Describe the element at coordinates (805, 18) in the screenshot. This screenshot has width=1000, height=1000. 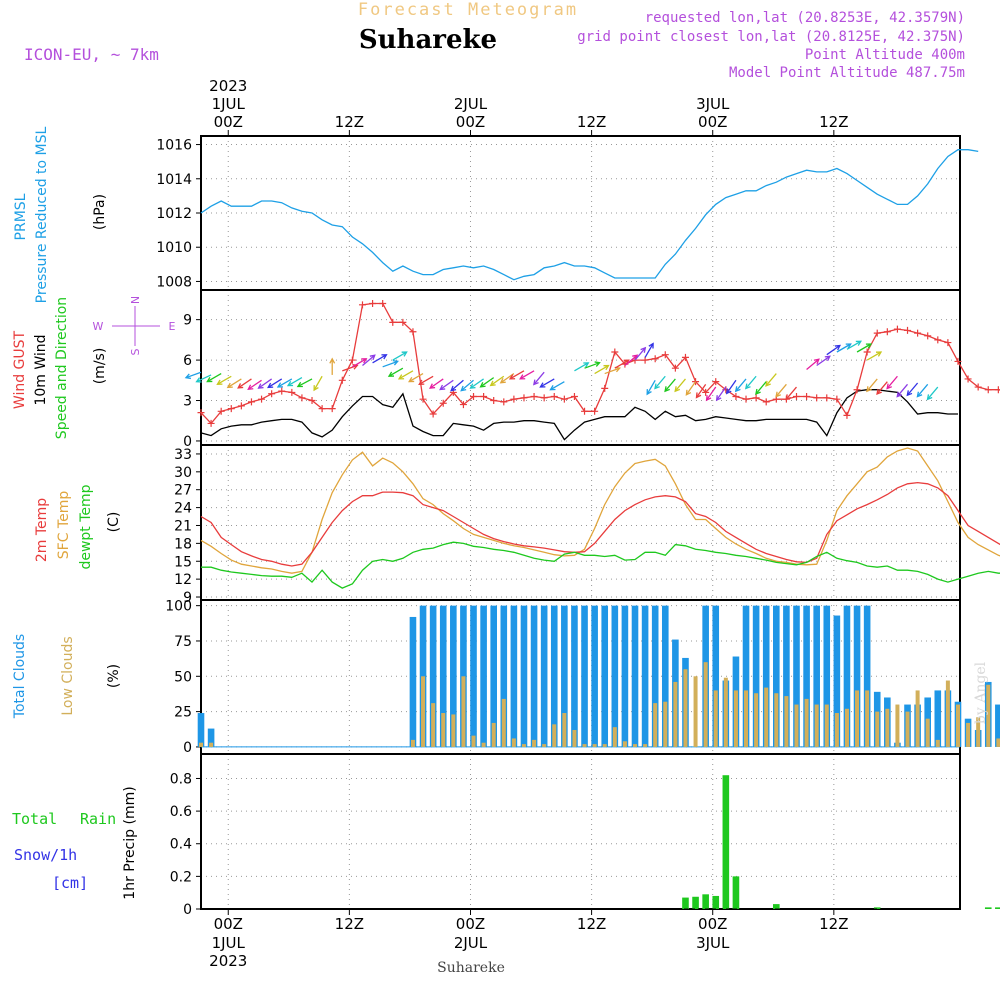
I see `requested-coords: requested lon,lat (20.8253E, 42.3579N)` at that location.